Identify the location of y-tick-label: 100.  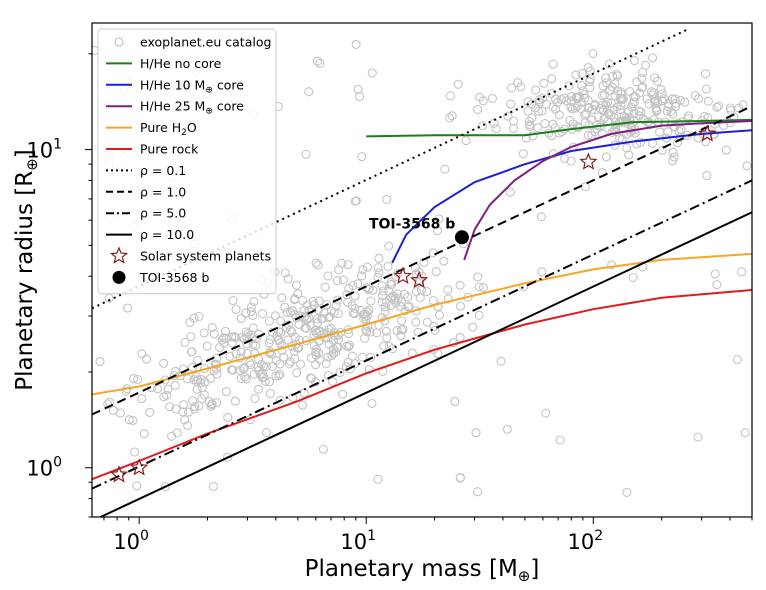
(44, 468).